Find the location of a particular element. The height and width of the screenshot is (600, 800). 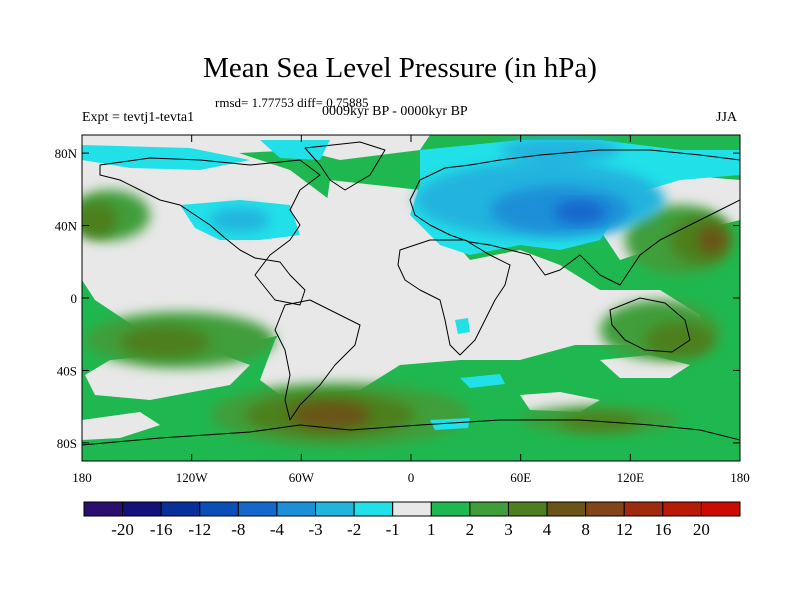

colorbar-label: -8 is located at coordinates (238, 529).